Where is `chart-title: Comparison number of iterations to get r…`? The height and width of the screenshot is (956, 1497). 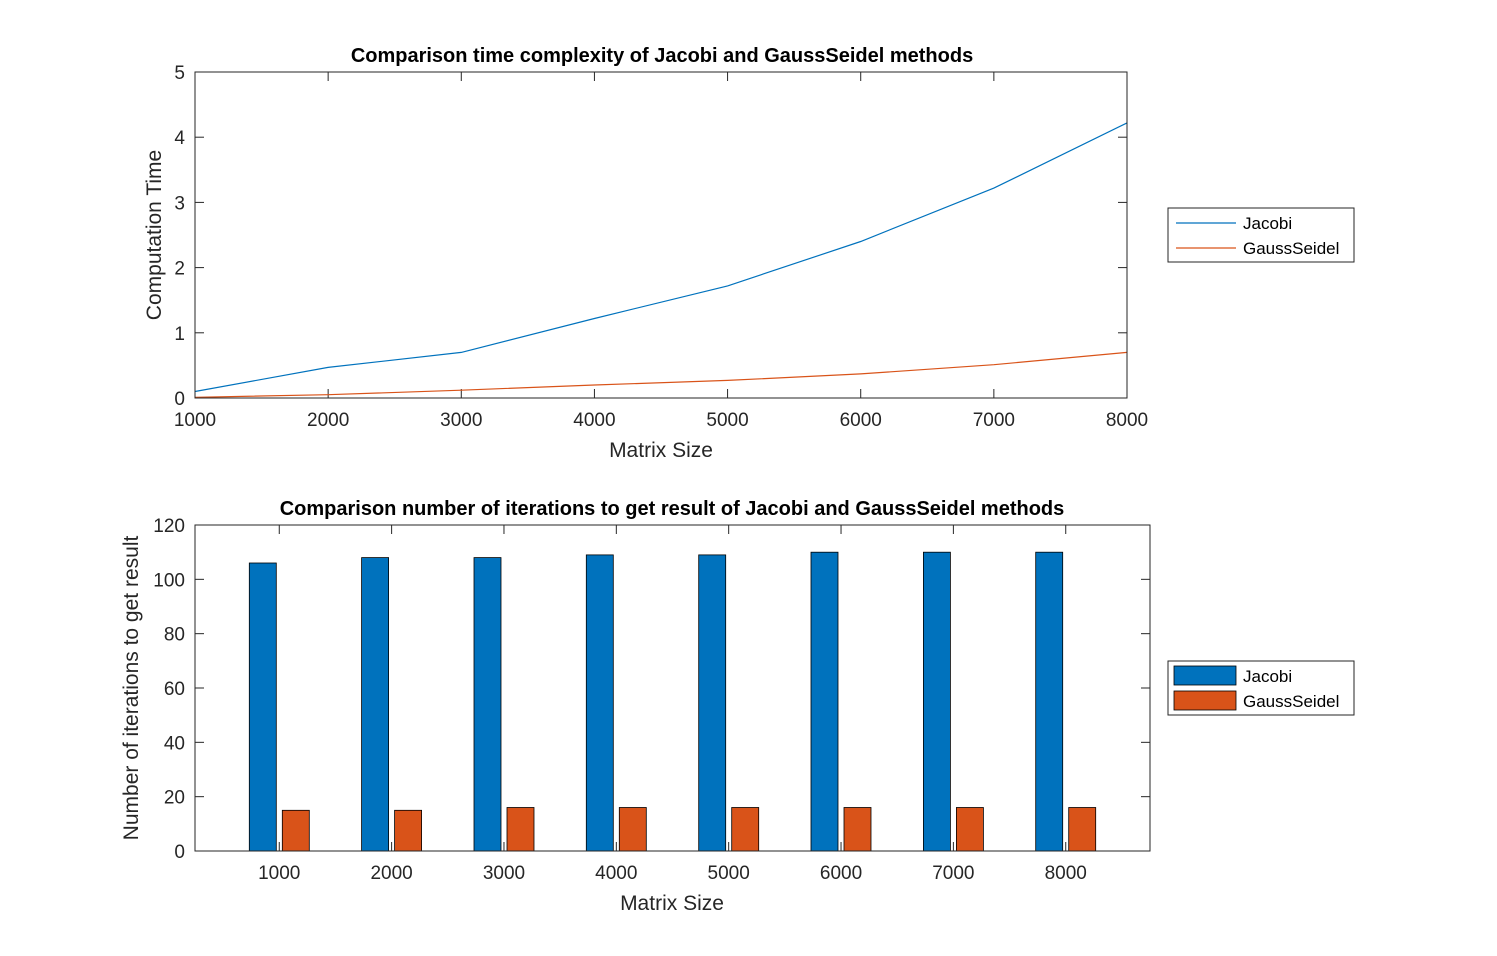
chart-title: Comparison number of iterations to get r… is located at coordinates (672, 509).